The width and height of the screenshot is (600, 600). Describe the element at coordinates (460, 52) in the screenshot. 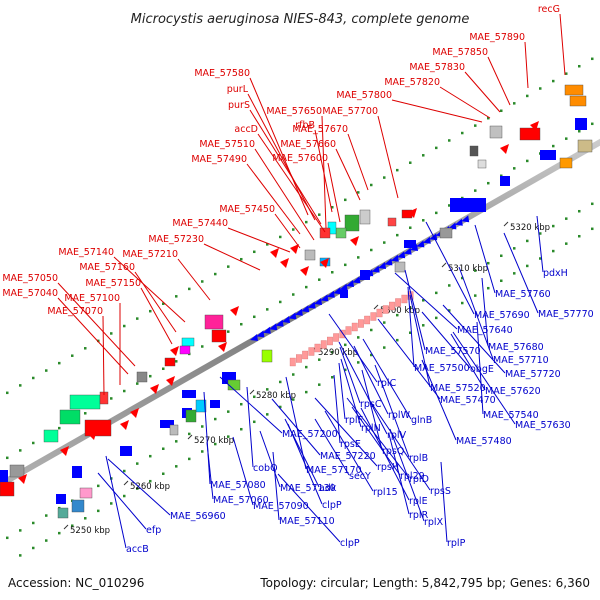

I see `forward-gene-label: MAE_57850` at that location.